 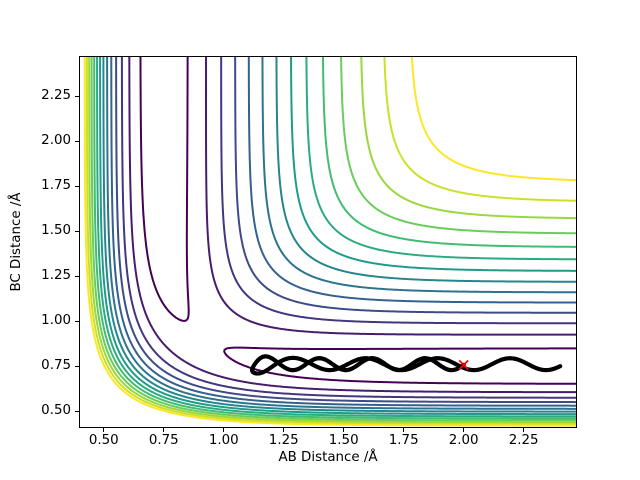 What do you see at coordinates (56, 321) in the screenshot?
I see `y-tick-label: 1.00` at bounding box center [56, 321].